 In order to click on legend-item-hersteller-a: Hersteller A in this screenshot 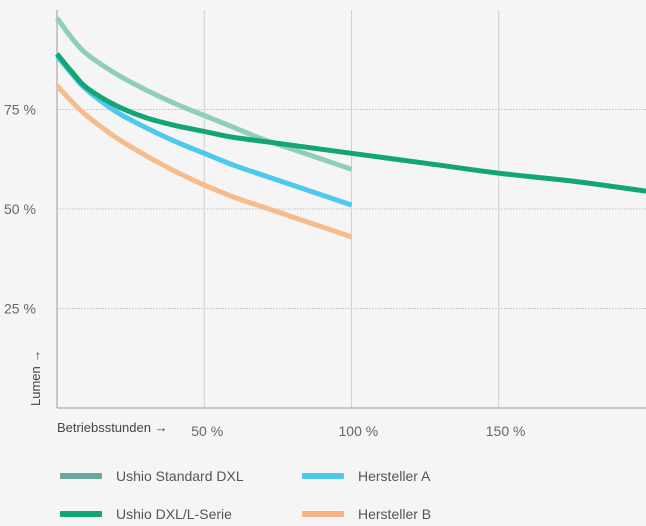, I will do `click(366, 476)`.